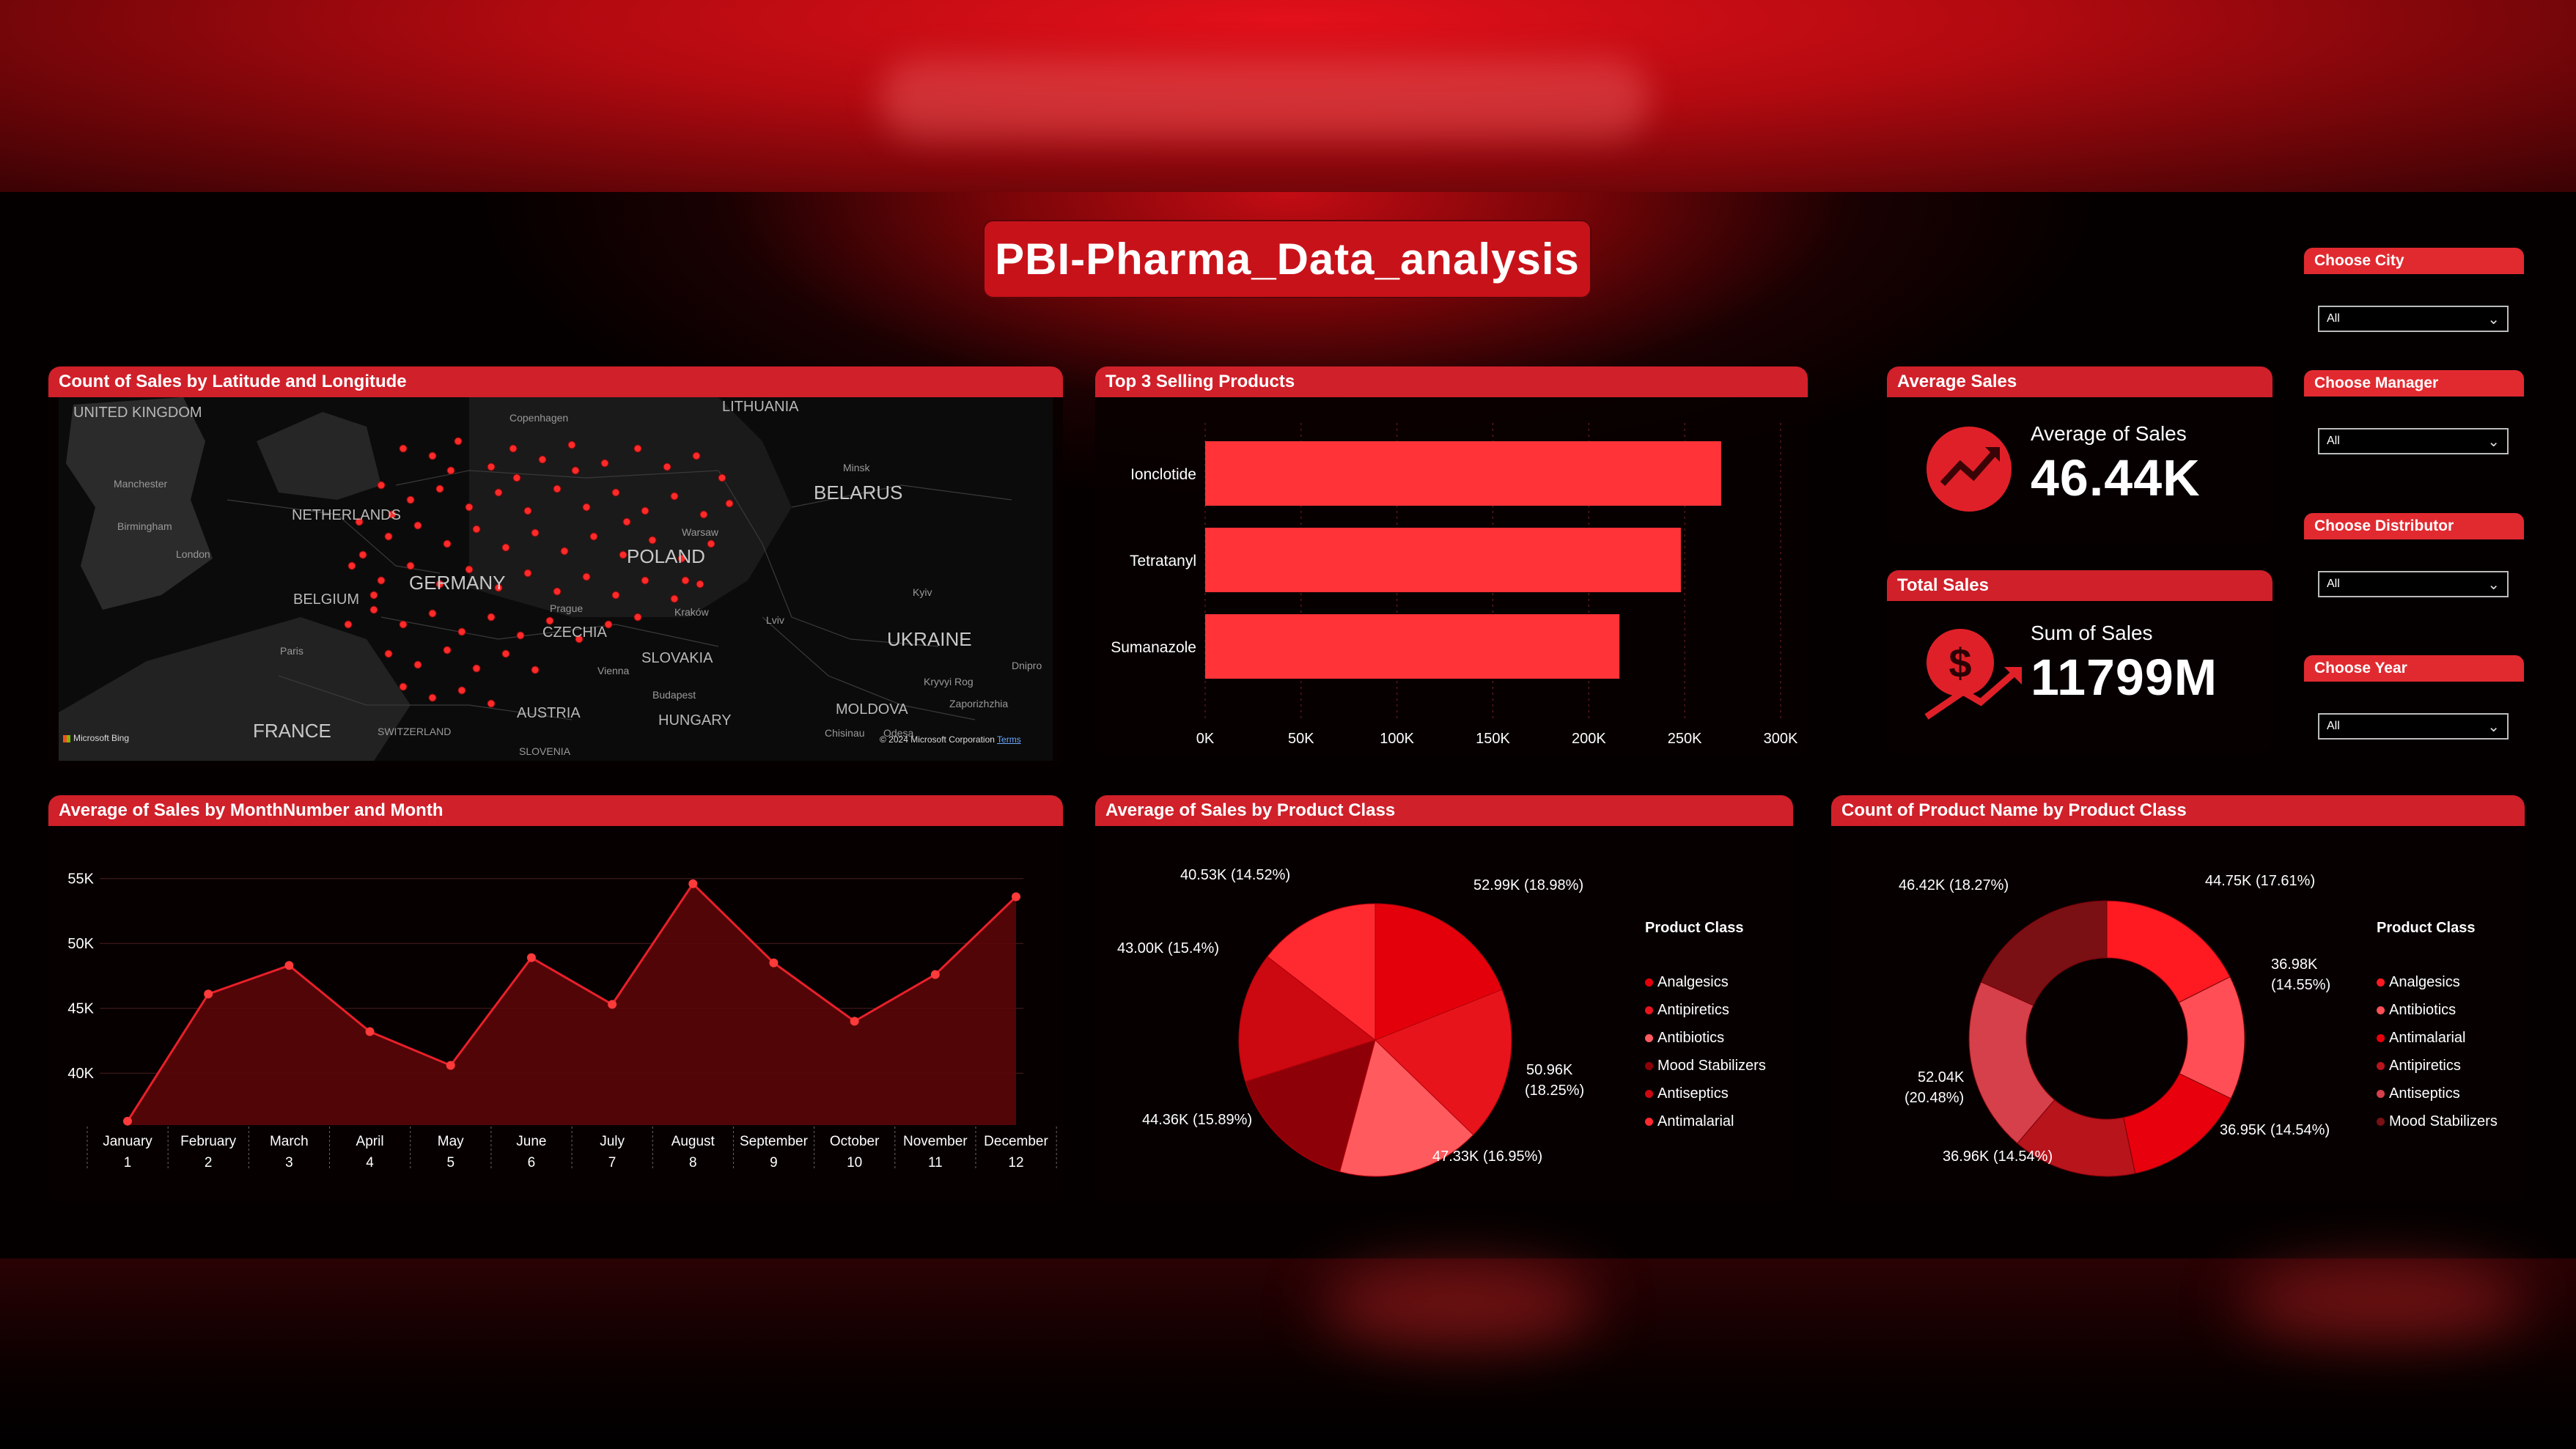 This screenshot has width=2576, height=1449. I want to click on month-number-label: 3, so click(289, 1162).